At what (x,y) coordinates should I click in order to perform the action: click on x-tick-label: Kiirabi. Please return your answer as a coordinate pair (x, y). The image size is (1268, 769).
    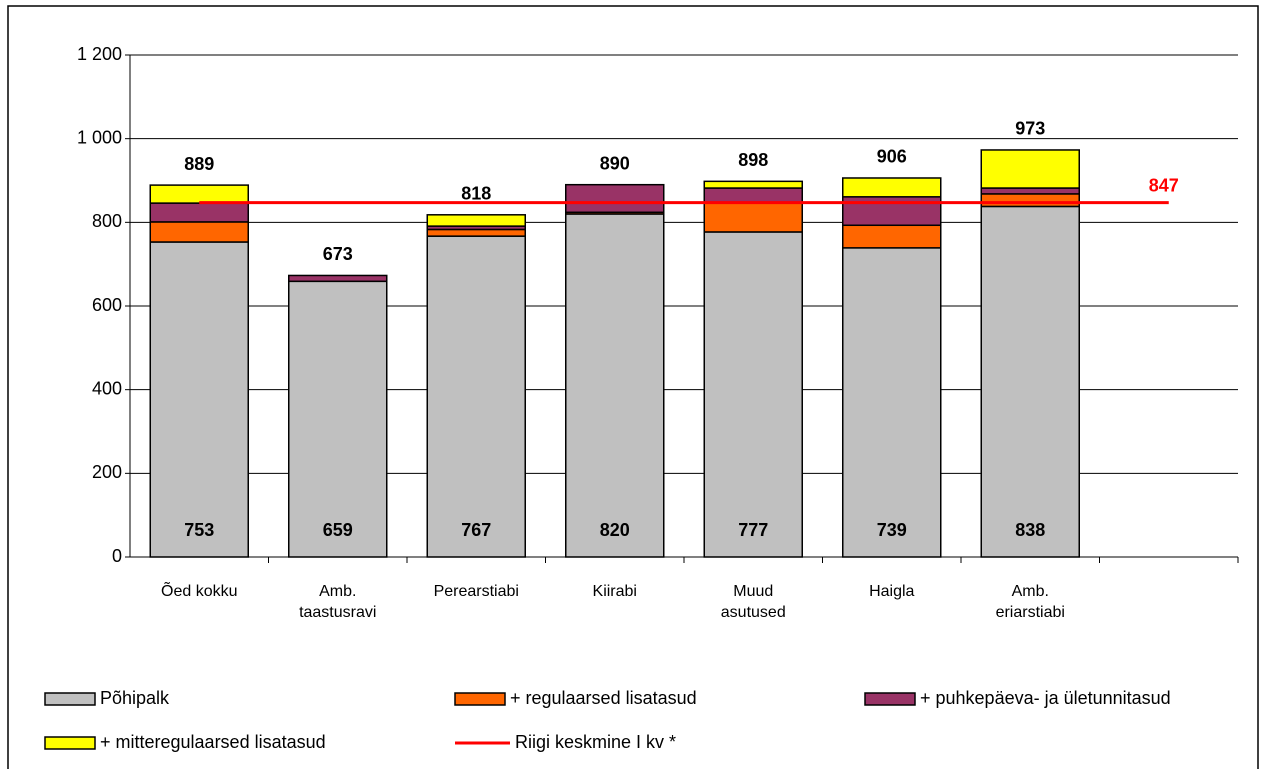
    Looking at the image, I should click on (614, 591).